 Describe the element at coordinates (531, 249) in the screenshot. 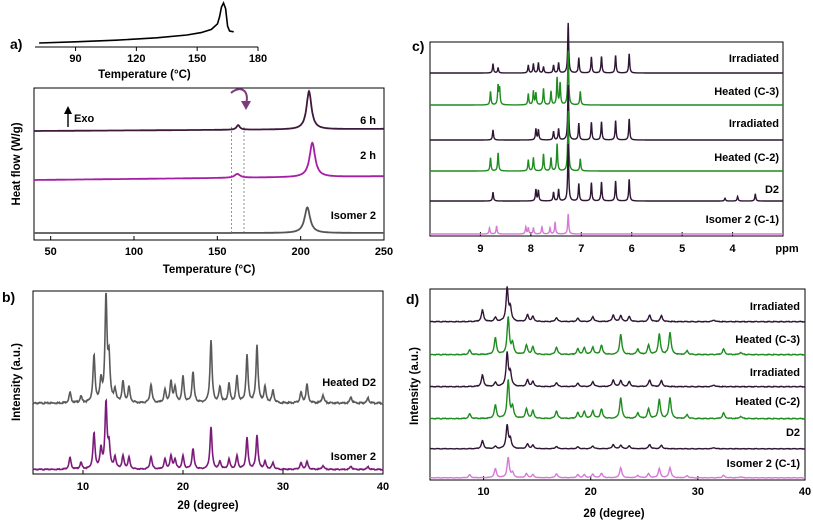

I see `panel-c-x-tick-label-8: 8` at that location.